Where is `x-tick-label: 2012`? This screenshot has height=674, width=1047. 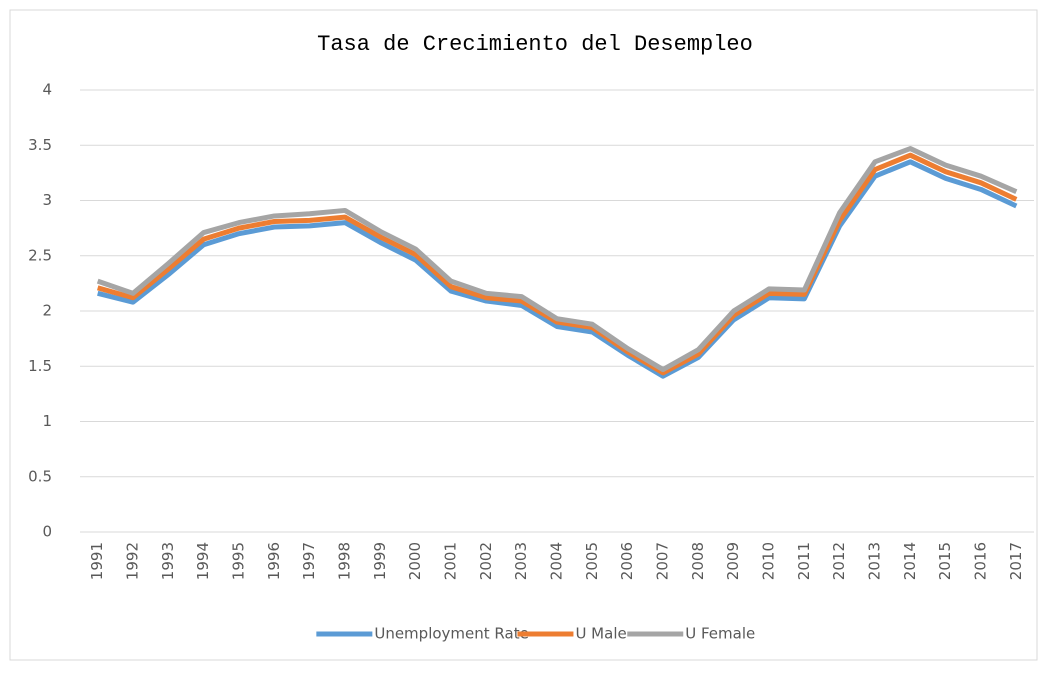 x-tick-label: 2012 is located at coordinates (839, 561).